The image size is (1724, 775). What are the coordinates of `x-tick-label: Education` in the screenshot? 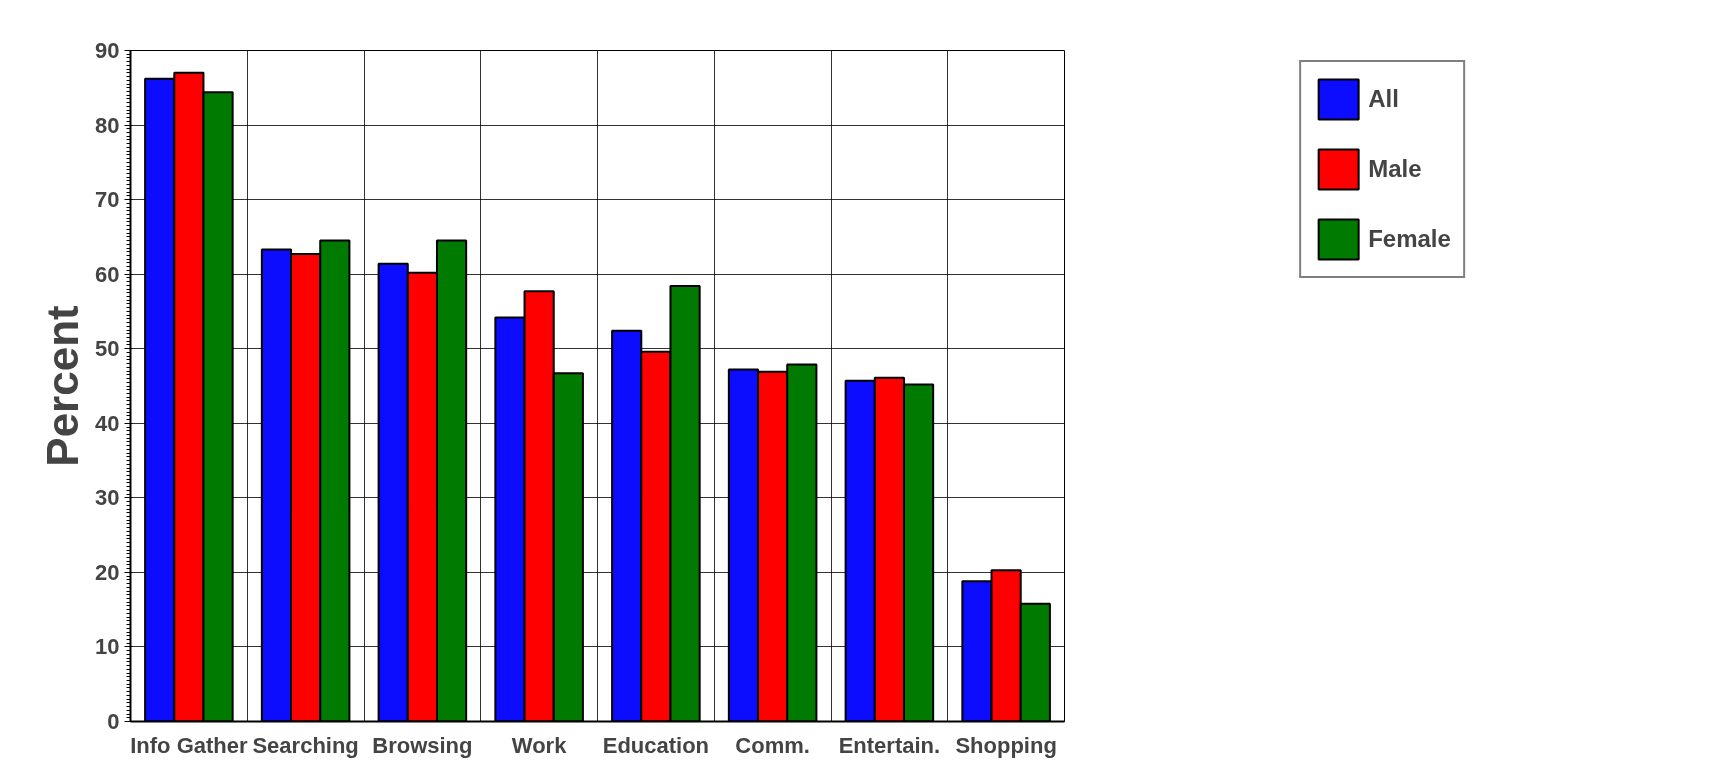 It's located at (656, 745).